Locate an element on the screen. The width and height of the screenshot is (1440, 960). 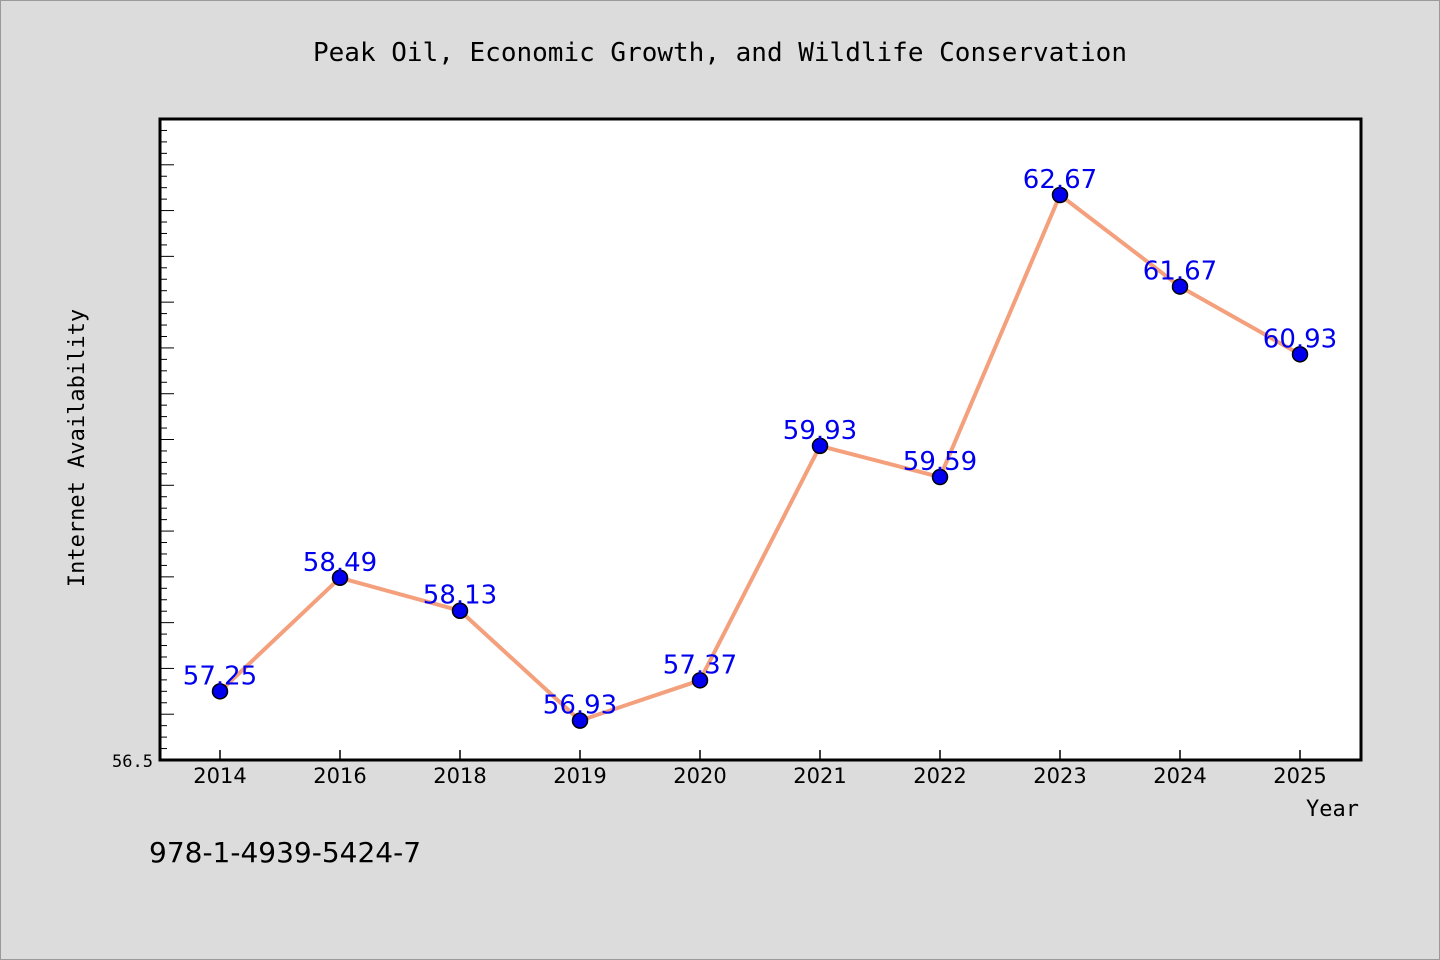
data-label: 59.93 is located at coordinates (820, 431).